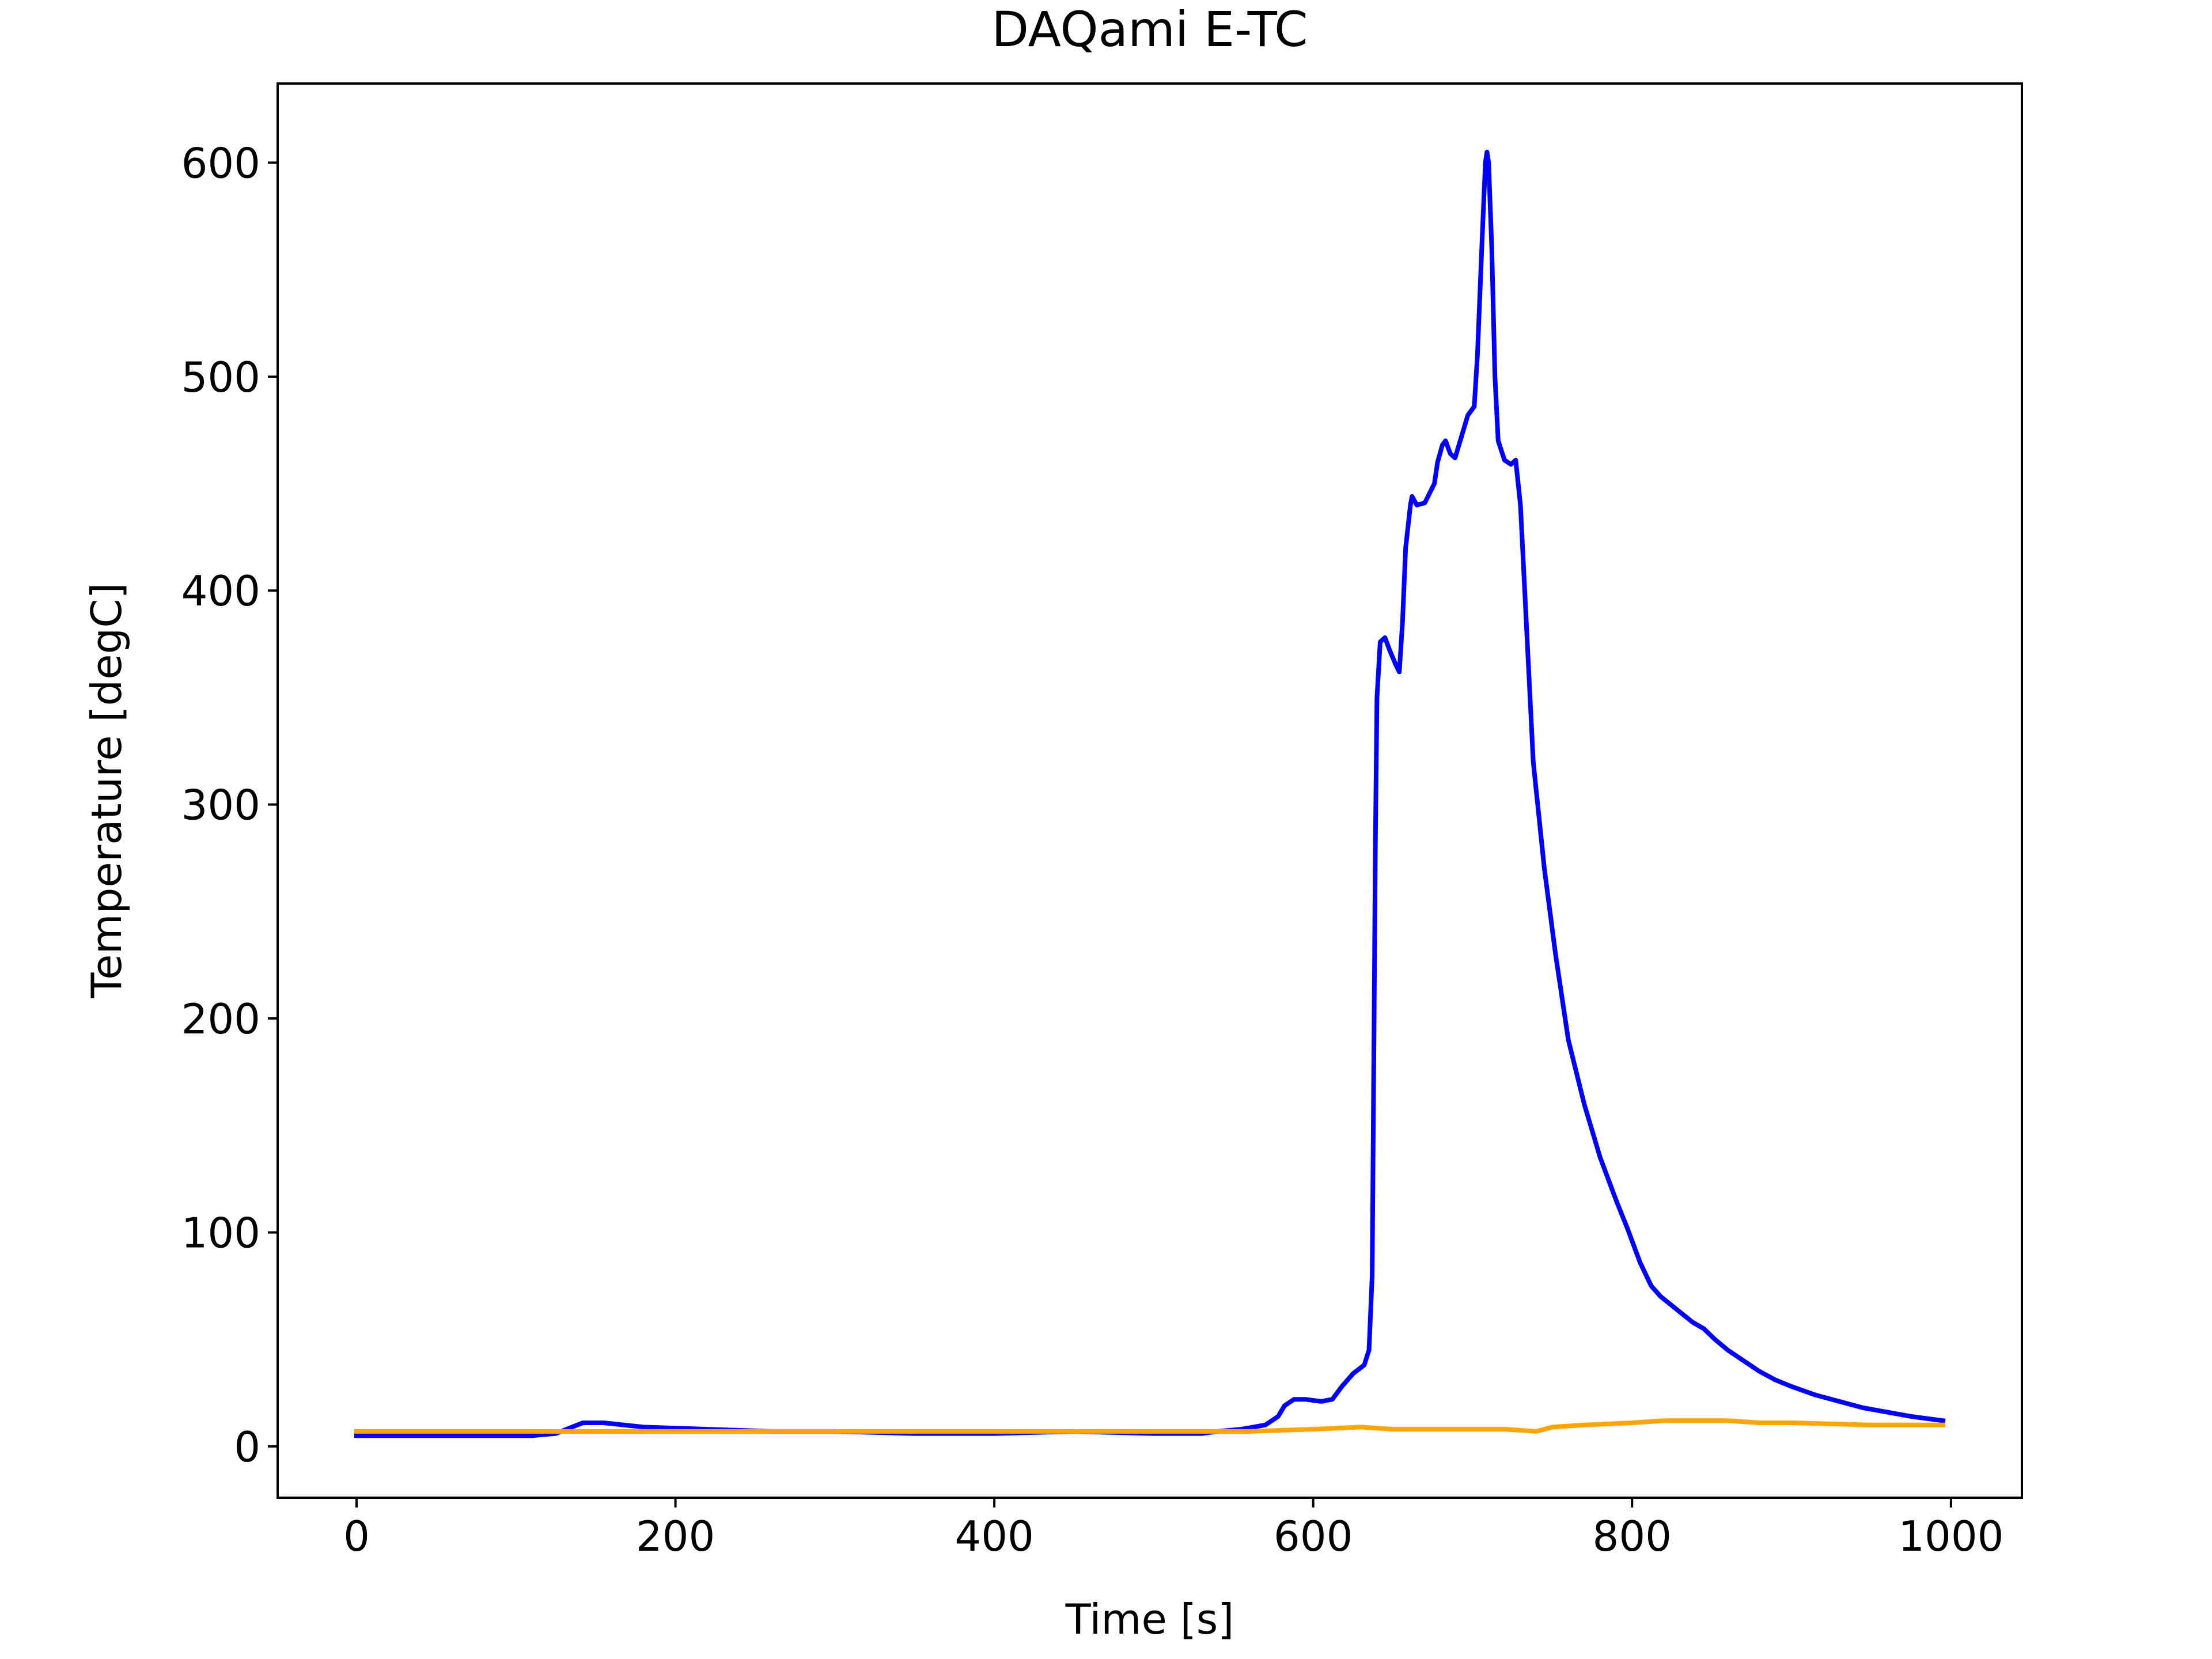 The height and width of the screenshot is (1659, 2212). I want to click on y-tick-label: 300, so click(220, 805).